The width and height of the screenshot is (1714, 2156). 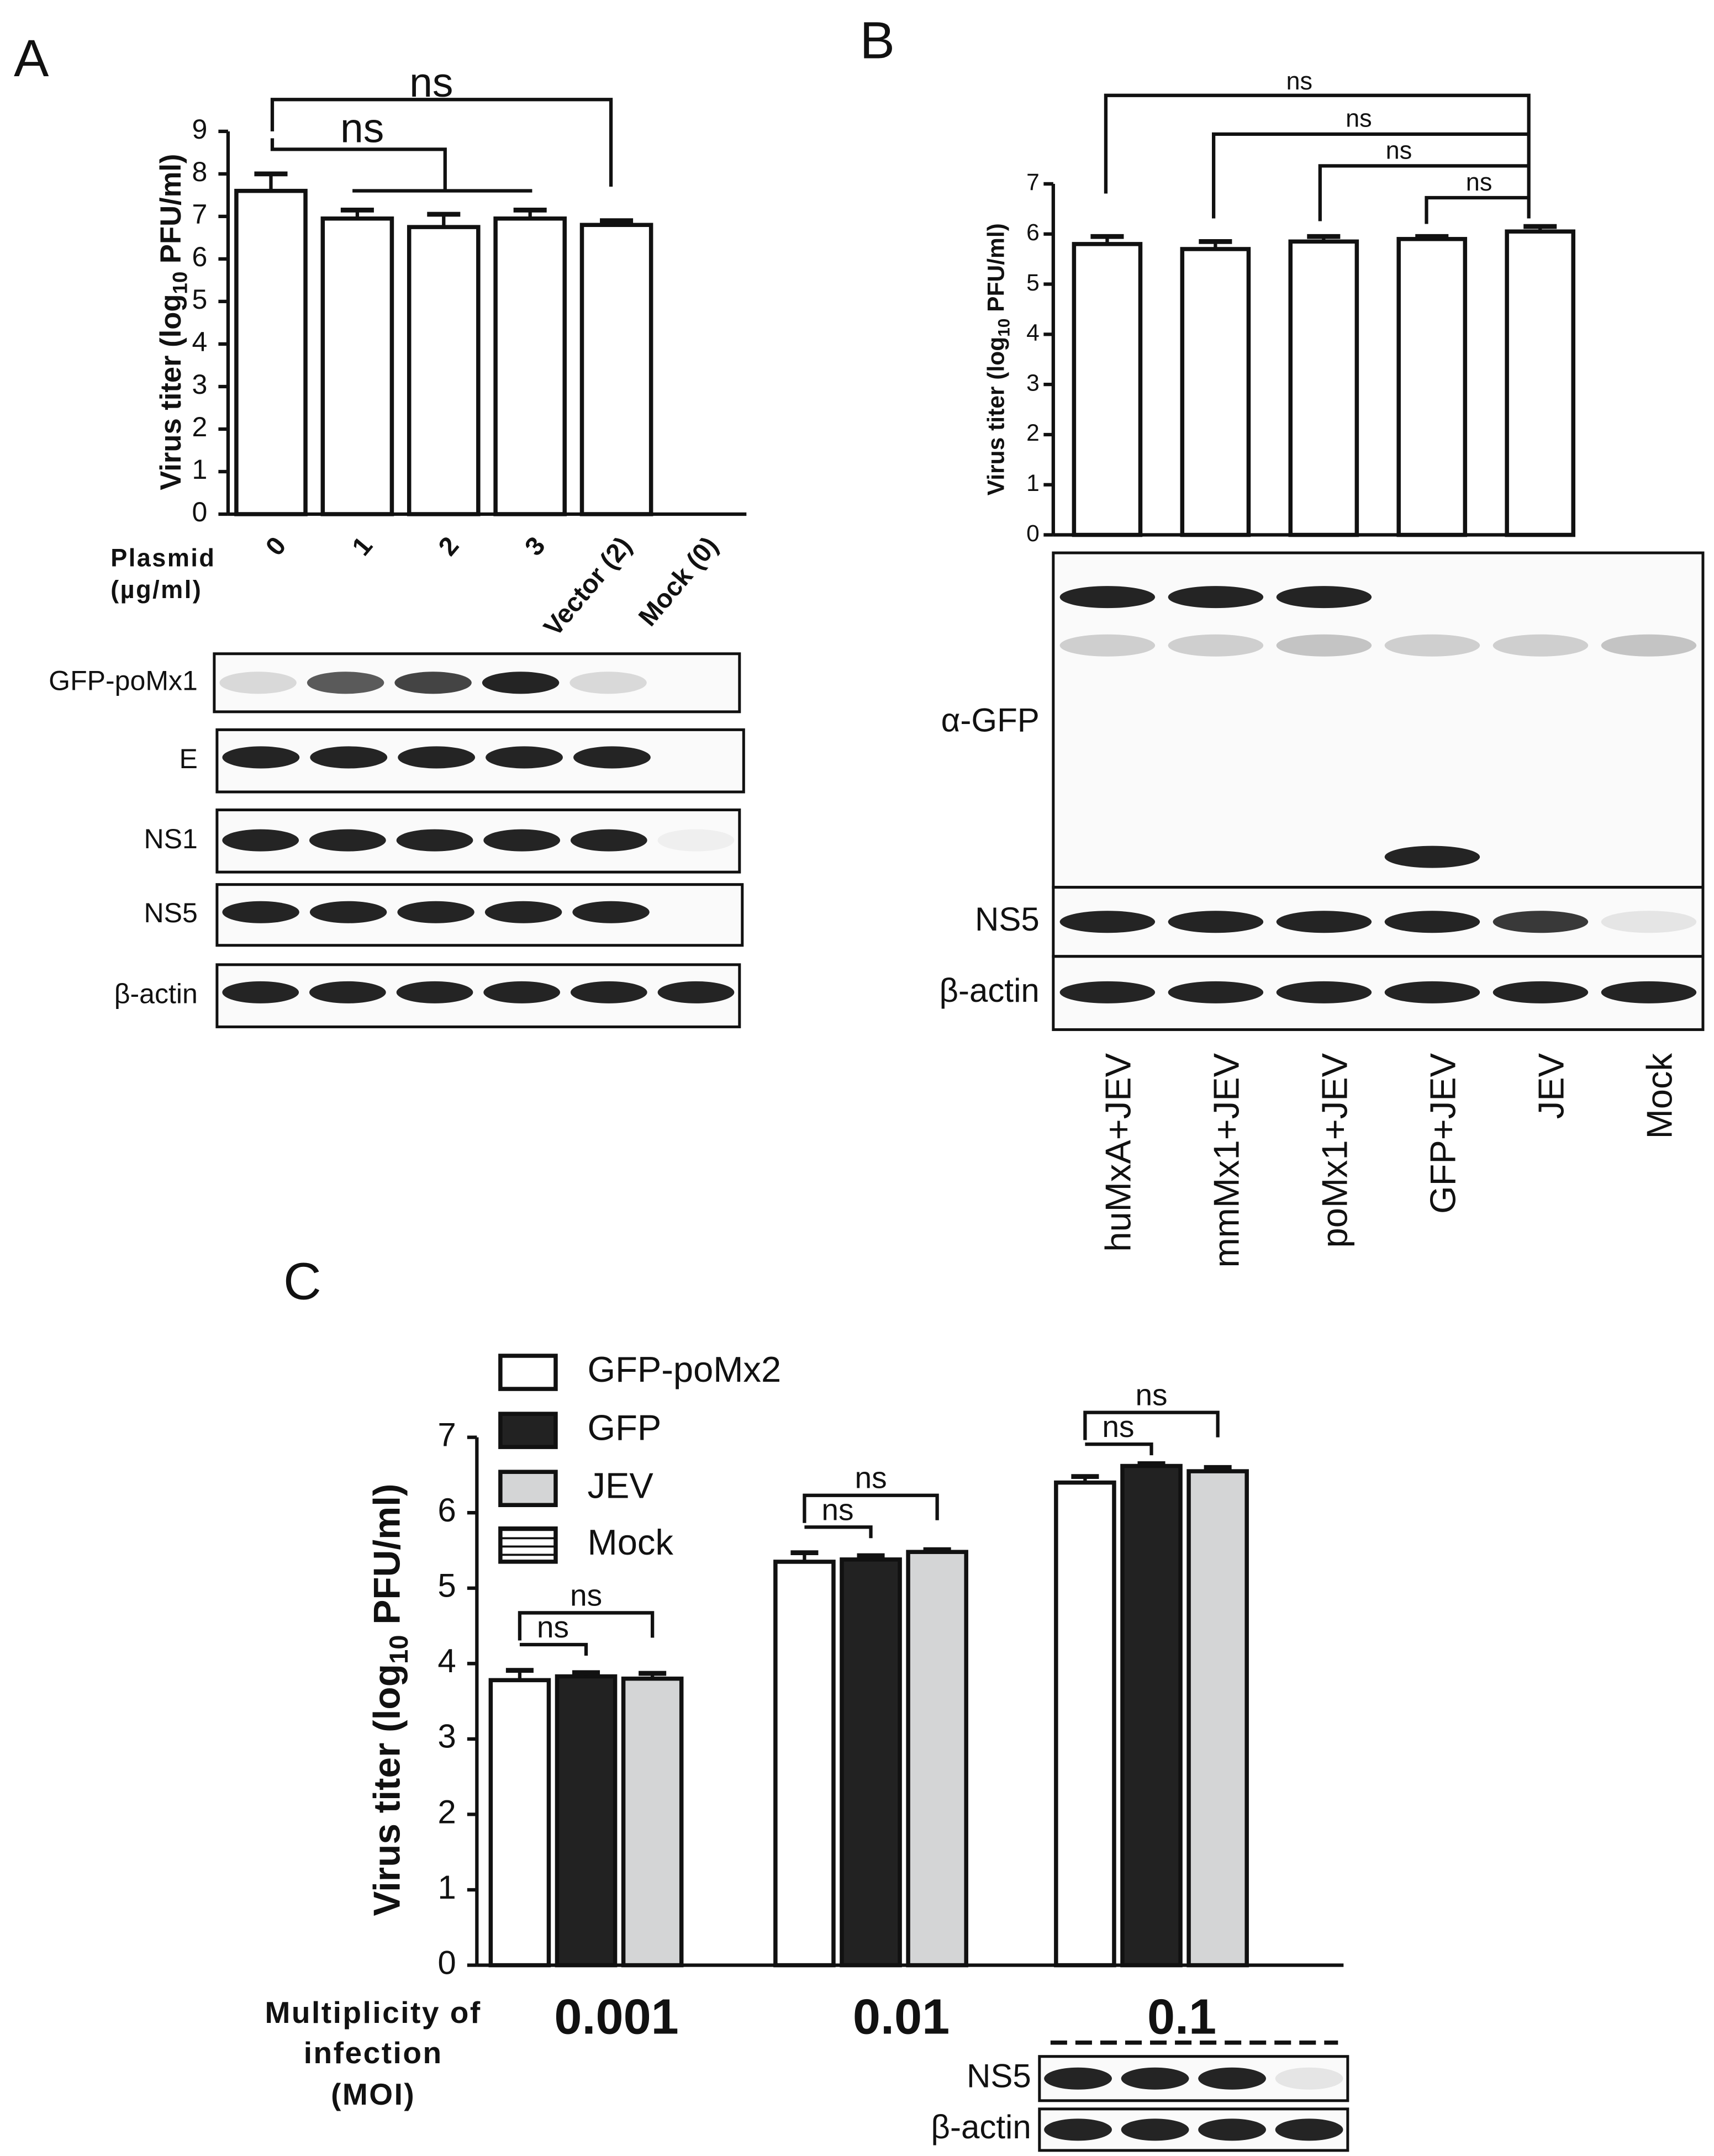 I want to click on y-tick-label: 2, so click(x=1033, y=433).